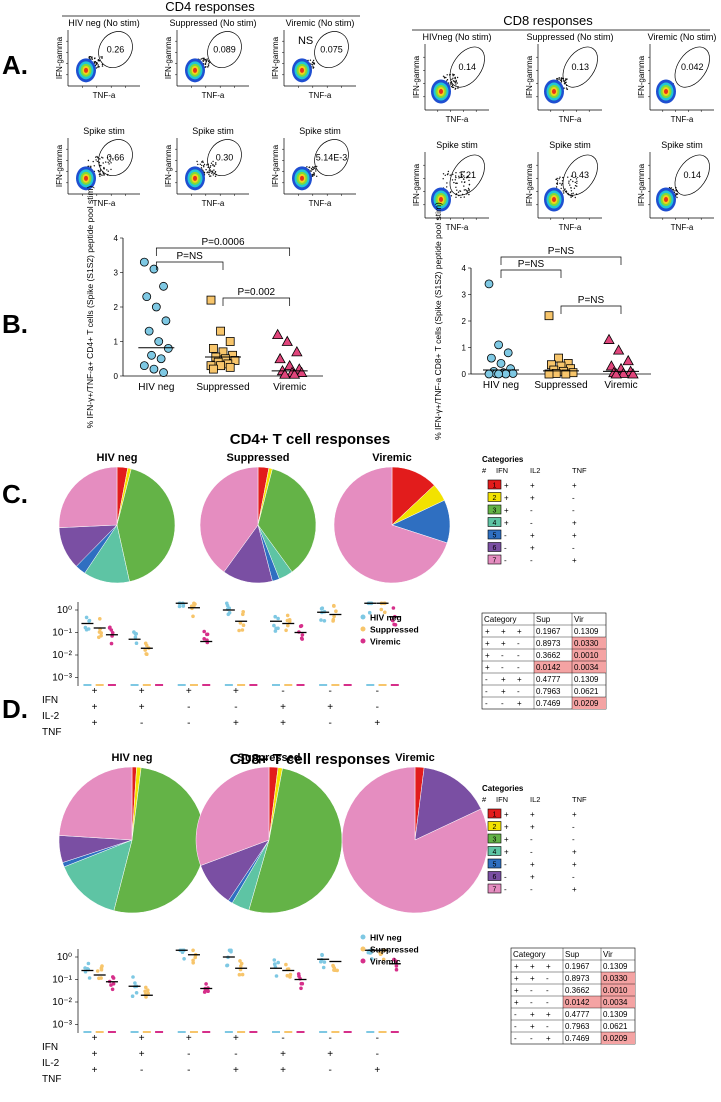 This screenshot has width=721, height=1102. What do you see at coordinates (62, 678) in the screenshot?
I see `dot-y-tick-label: 10⁻³` at bounding box center [62, 678].